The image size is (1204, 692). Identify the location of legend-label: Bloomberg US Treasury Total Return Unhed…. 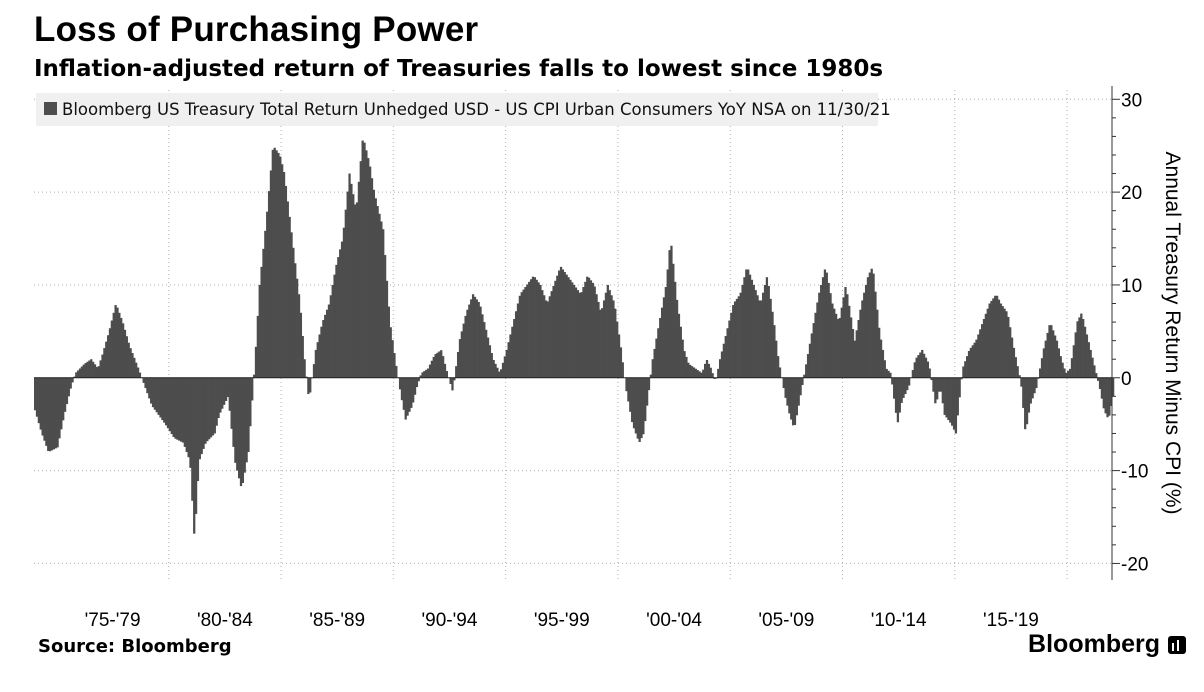
(476, 109).